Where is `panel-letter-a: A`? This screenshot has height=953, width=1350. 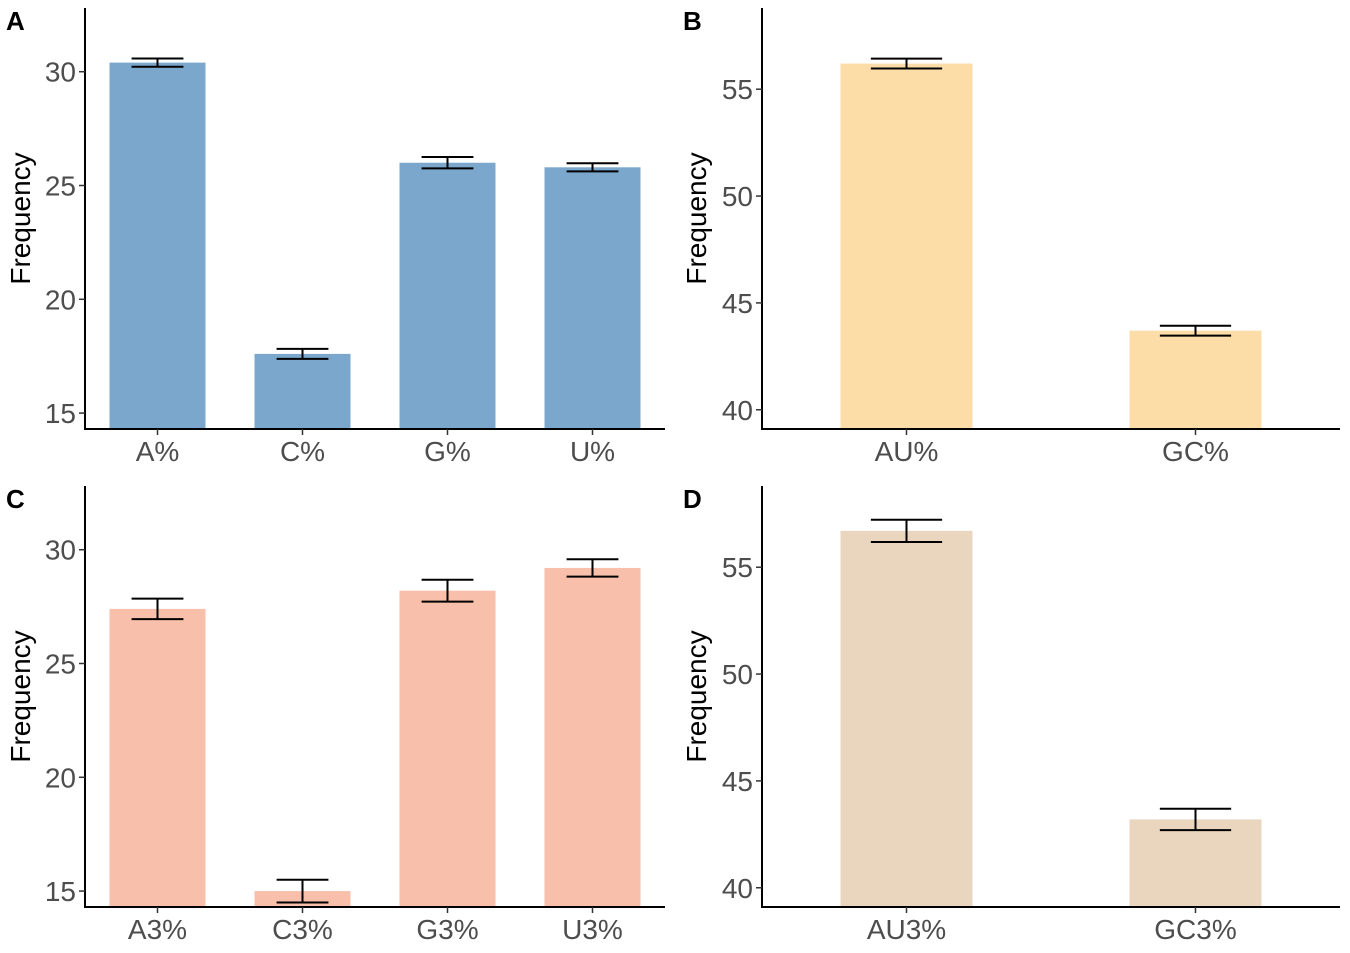 panel-letter-a: A is located at coordinates (15, 21).